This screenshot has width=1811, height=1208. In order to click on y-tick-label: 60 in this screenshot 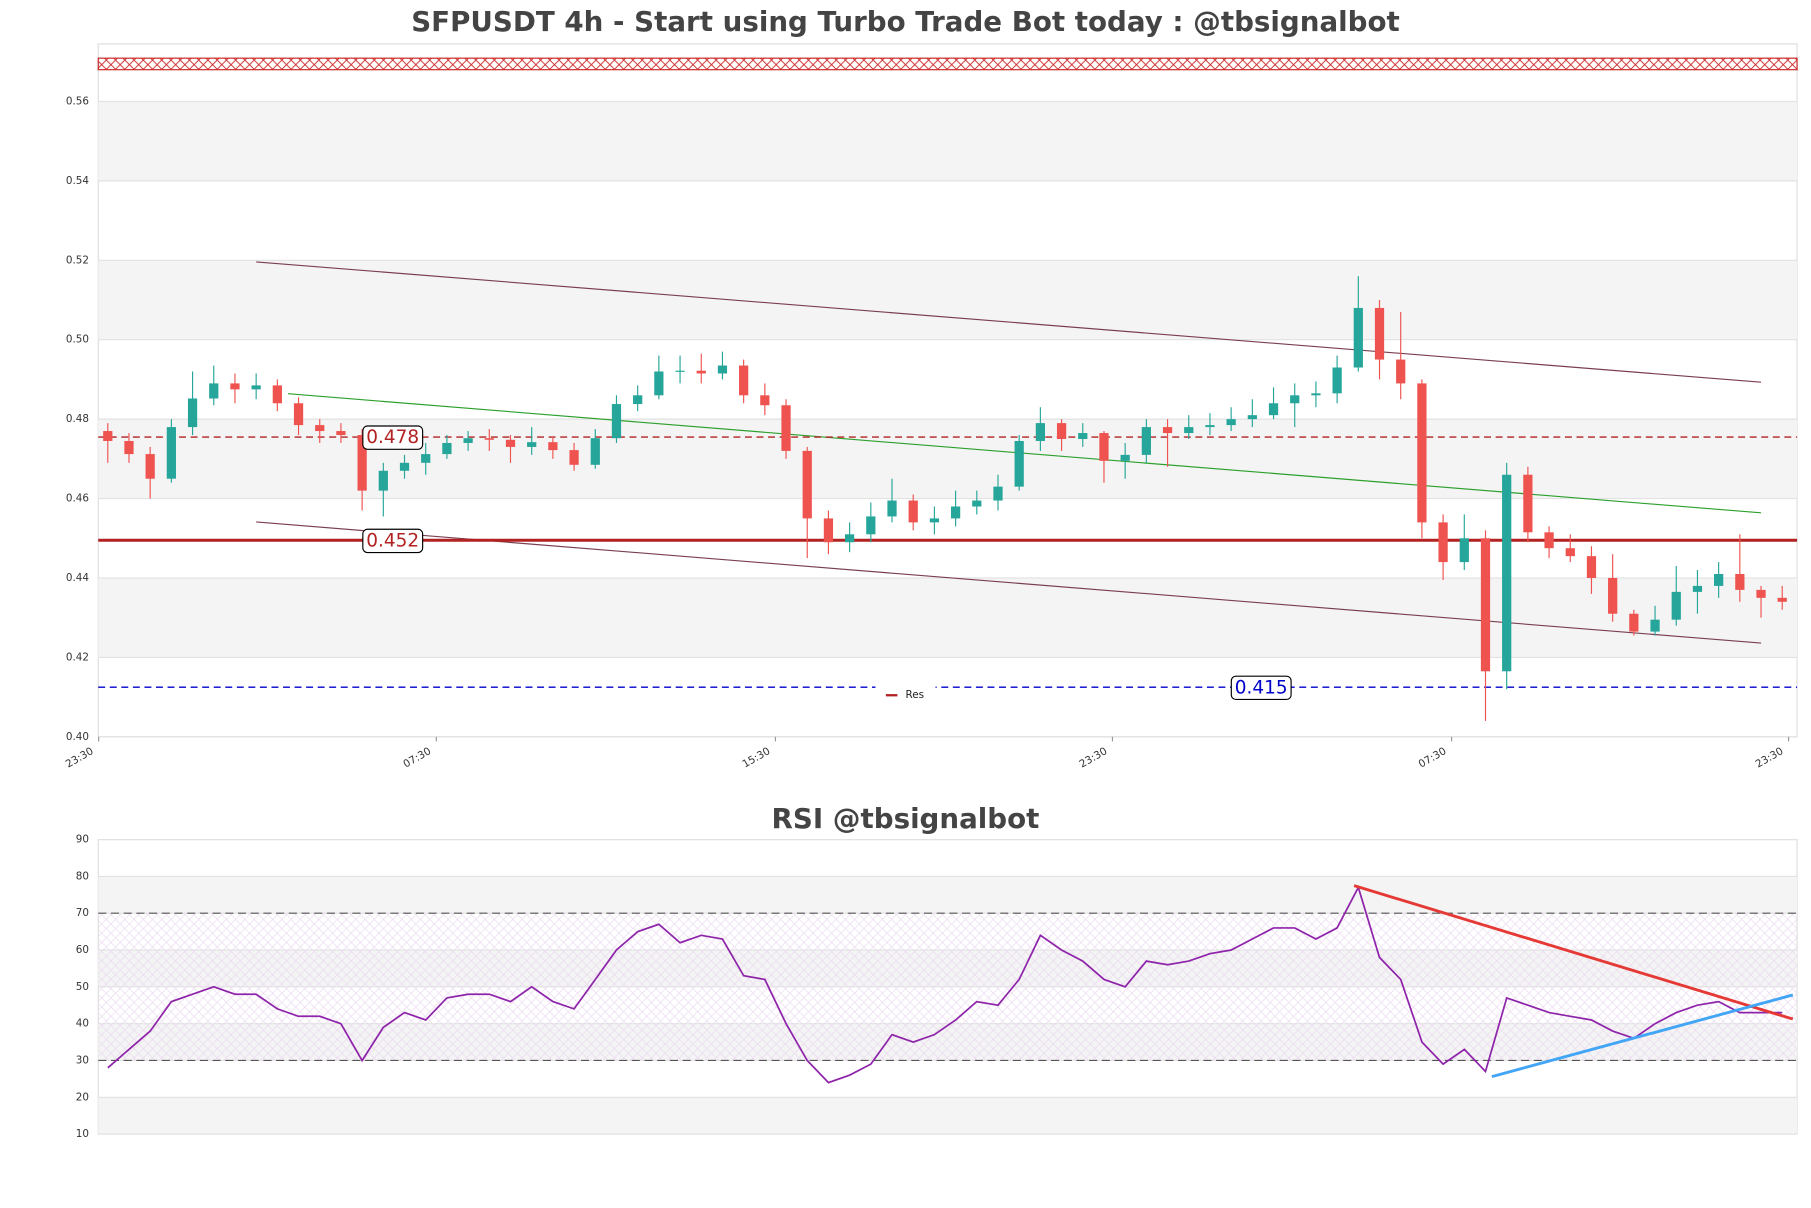, I will do `click(82, 950)`.